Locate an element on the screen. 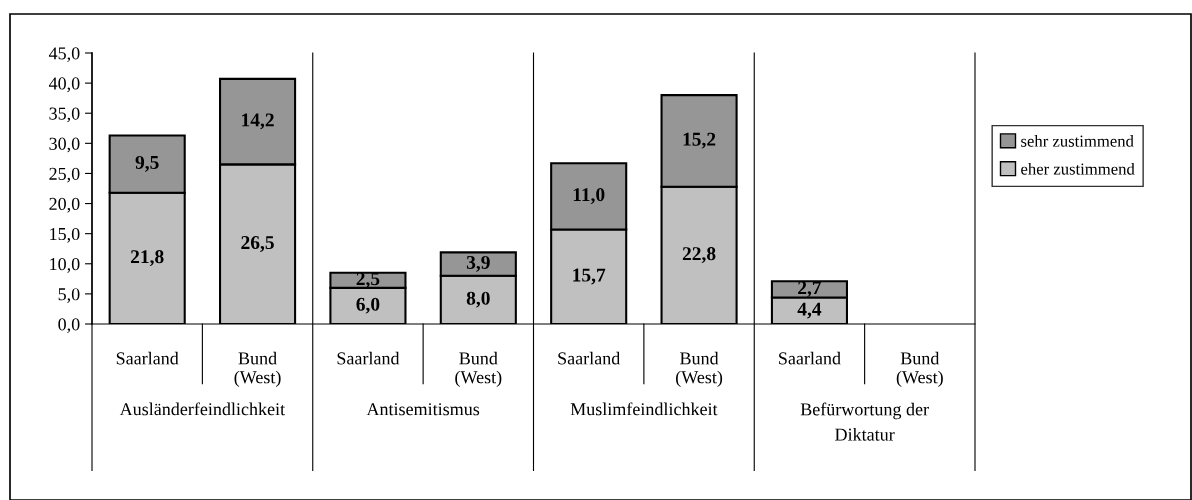  y-tick-label: 0,0 is located at coordinates (69, 326).